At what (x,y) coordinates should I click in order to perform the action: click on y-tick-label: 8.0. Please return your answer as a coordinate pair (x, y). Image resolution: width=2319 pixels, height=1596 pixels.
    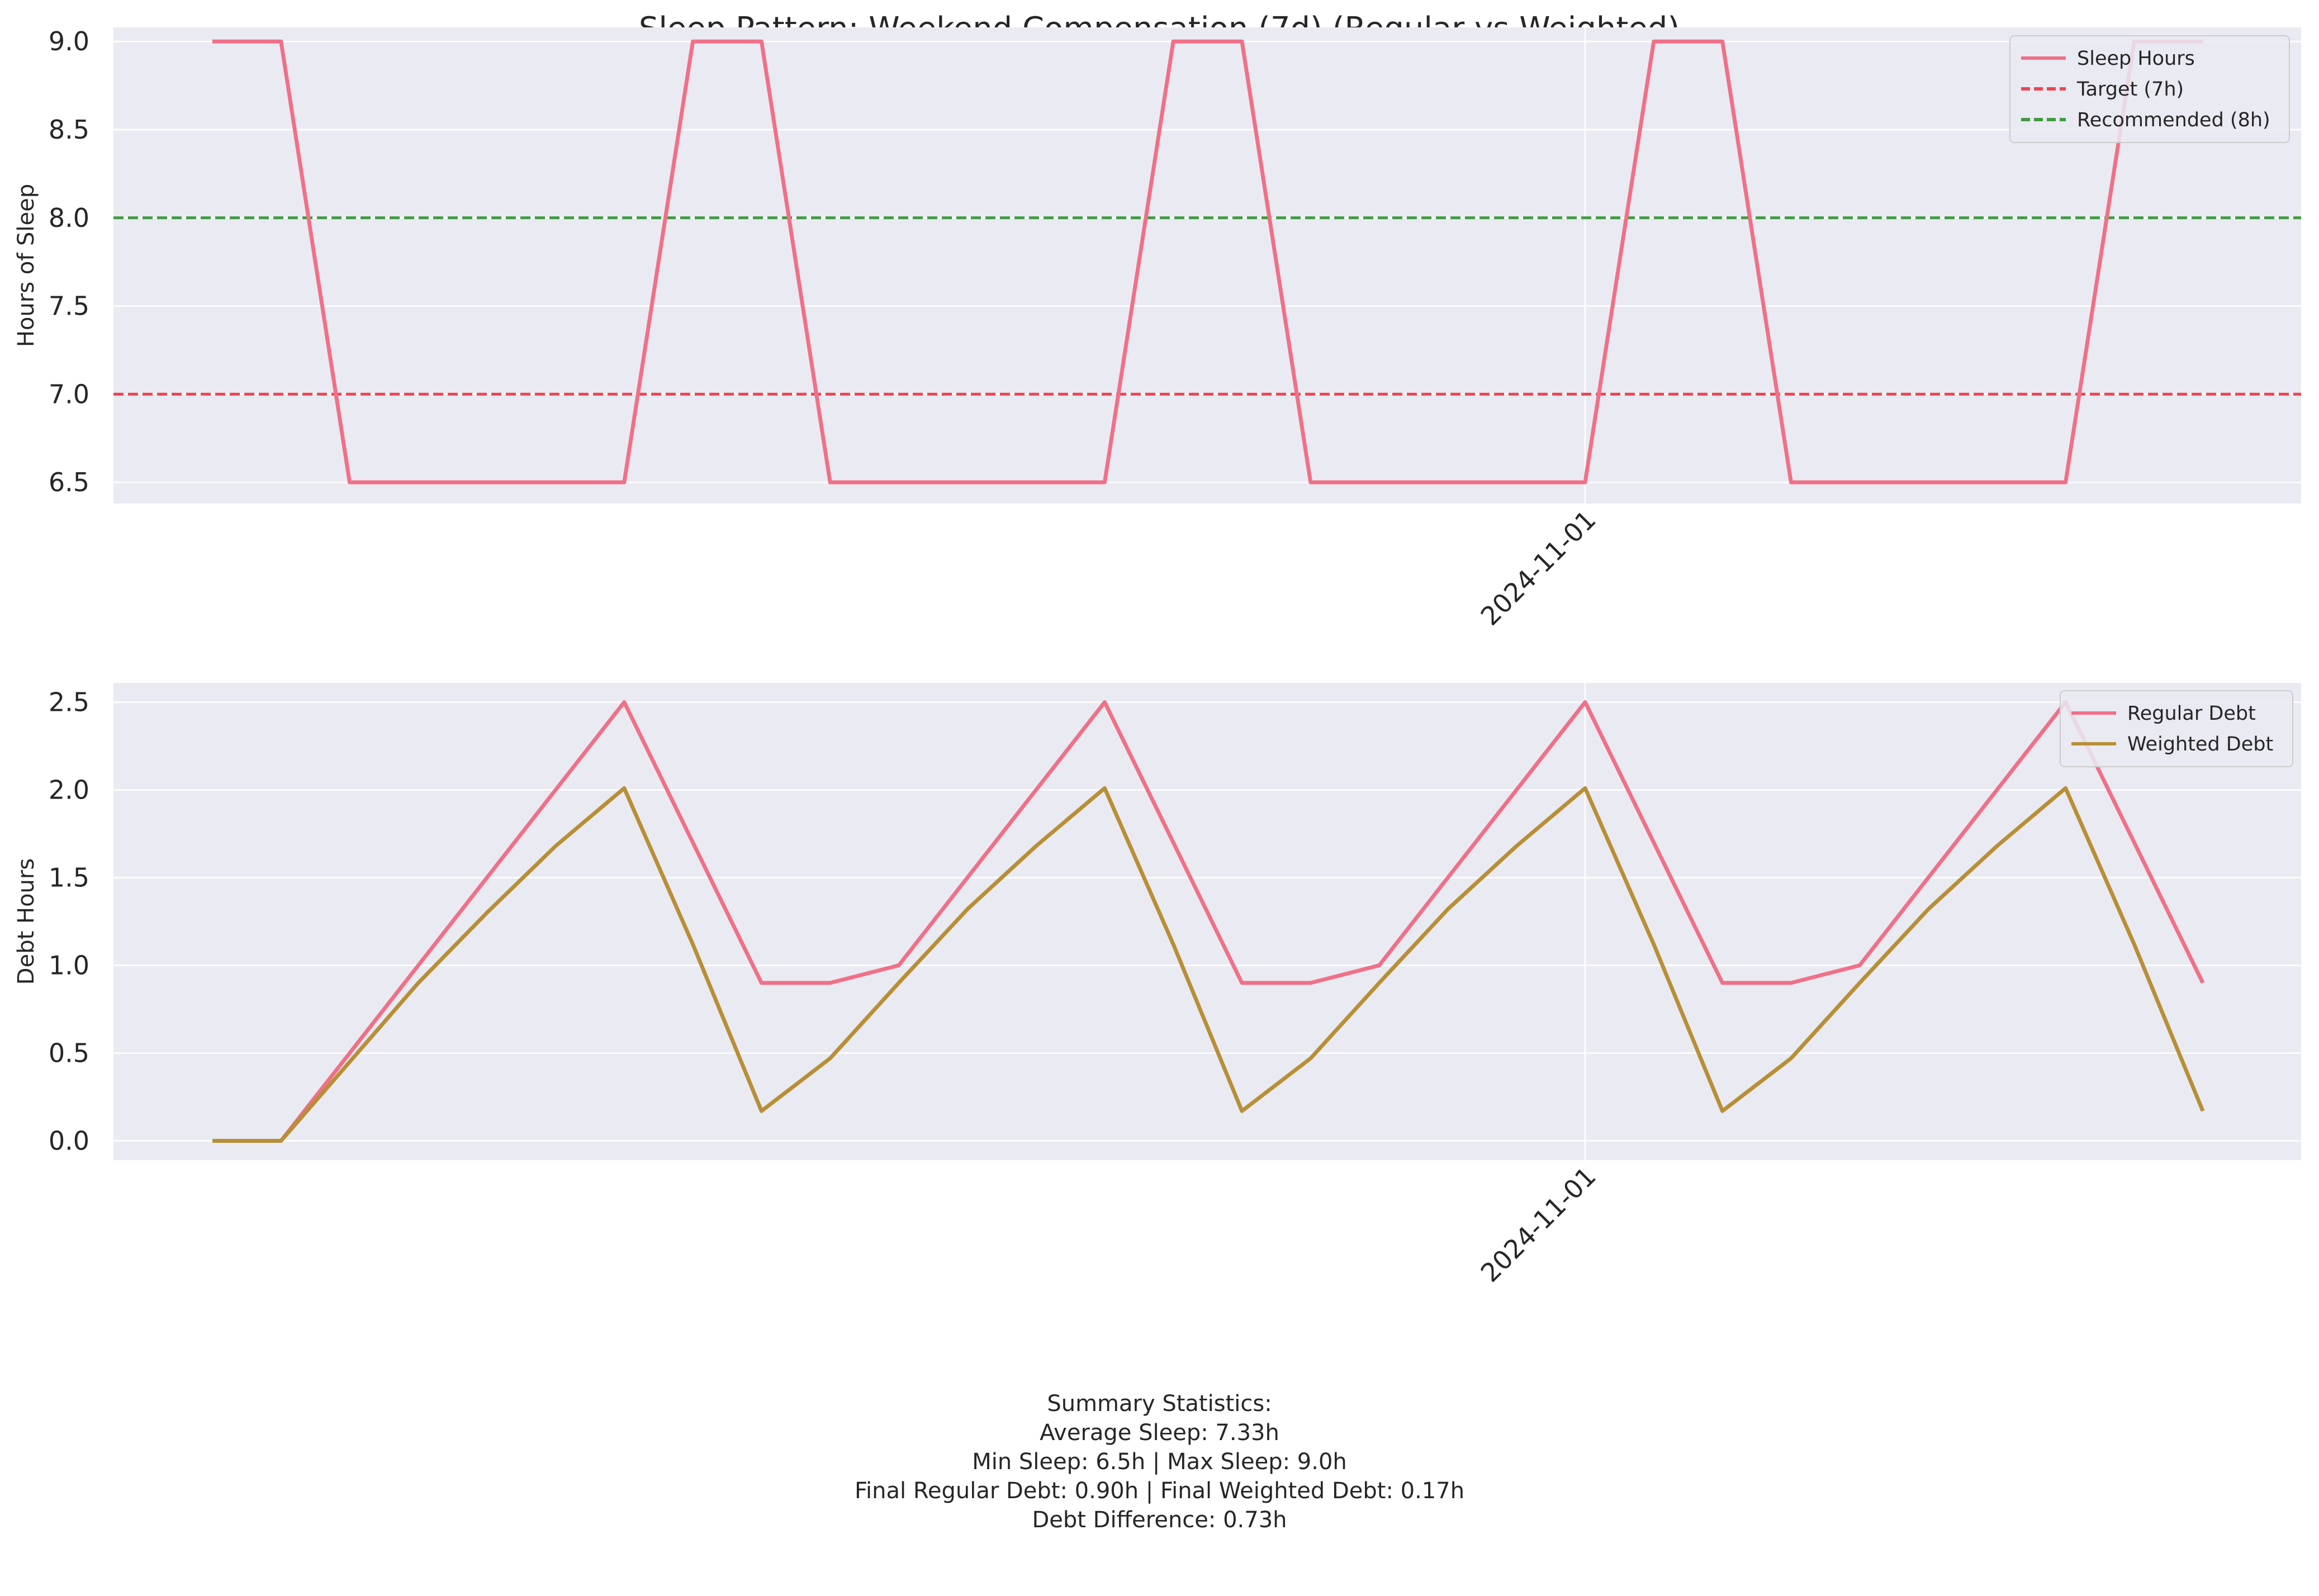
    Looking at the image, I should click on (69, 218).